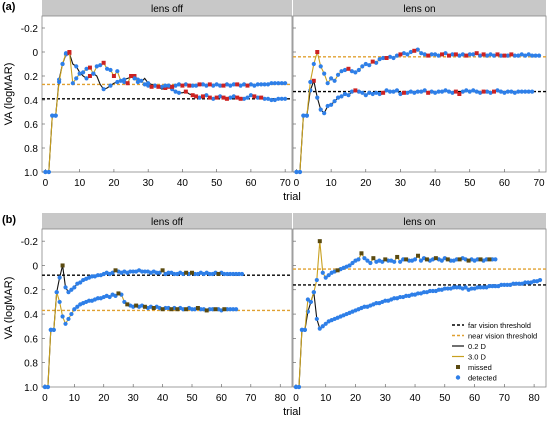 The height and width of the screenshot is (421, 550). What do you see at coordinates (505, 398) in the screenshot?
I see `x-tick-label: 70` at bounding box center [505, 398].